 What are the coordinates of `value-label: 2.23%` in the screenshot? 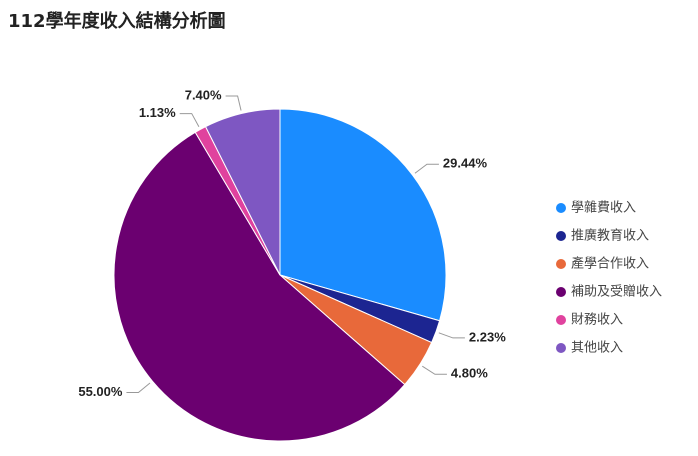 It's located at (487, 336).